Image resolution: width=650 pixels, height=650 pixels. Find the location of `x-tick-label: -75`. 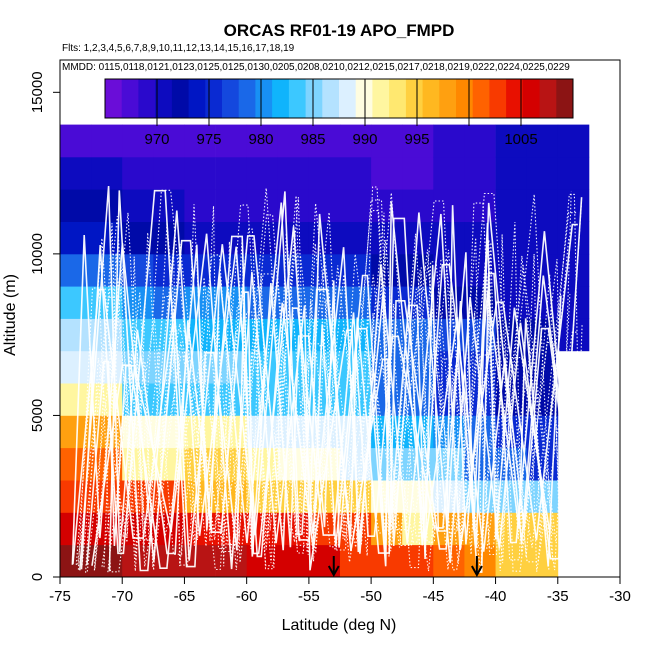

x-tick-label: -75 is located at coordinates (60, 596).